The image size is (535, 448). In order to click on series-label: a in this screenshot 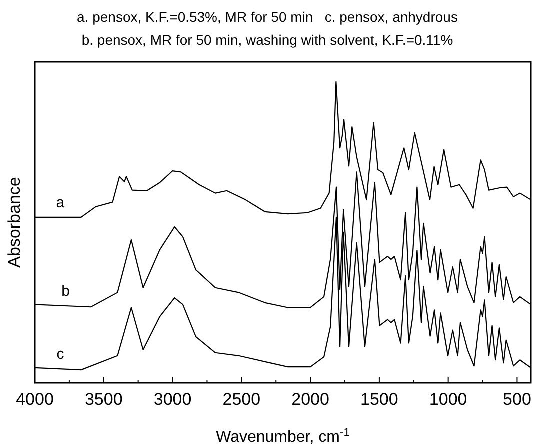, I will do `click(61, 203)`.